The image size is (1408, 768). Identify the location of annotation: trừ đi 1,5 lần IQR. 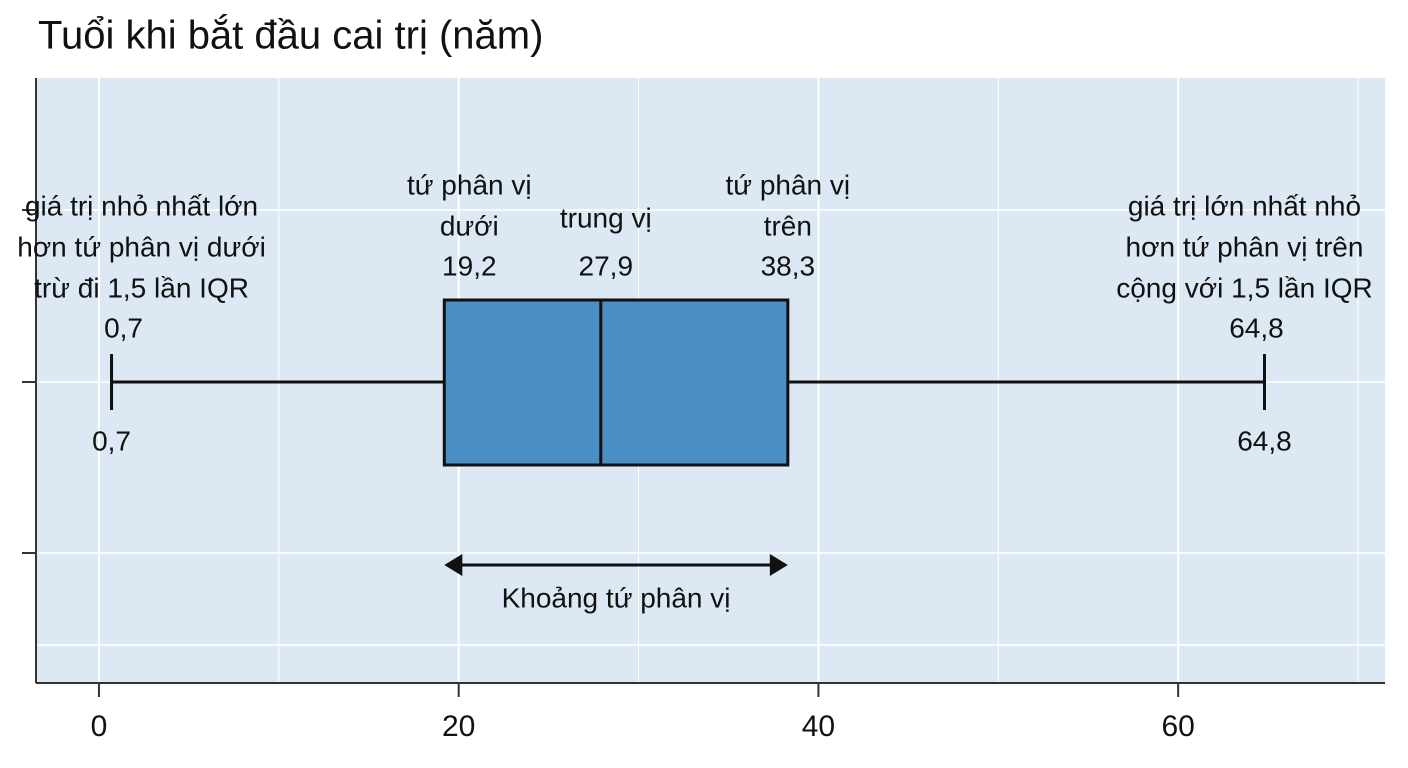
(141, 287).